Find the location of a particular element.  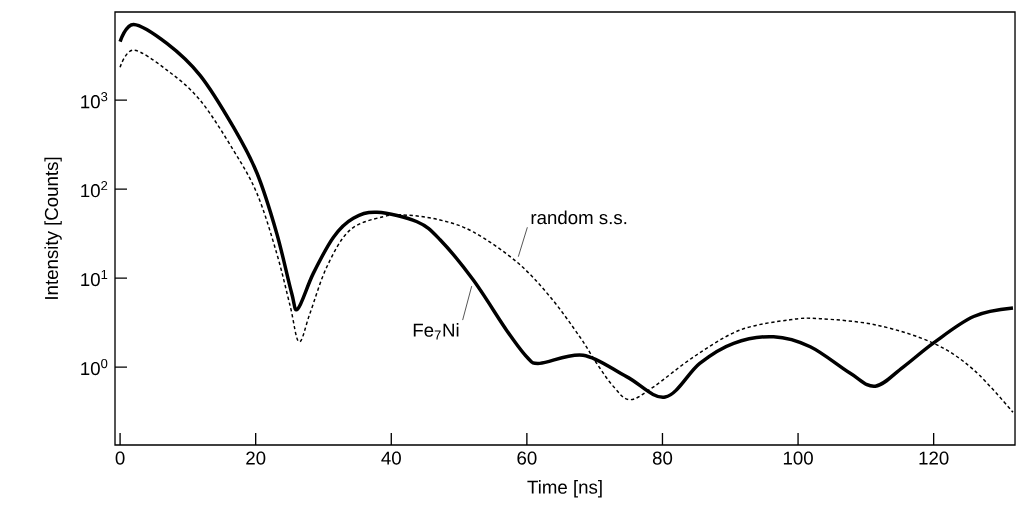

legend-label: Fe$_{7}$Ni is located at coordinates (436, 331).